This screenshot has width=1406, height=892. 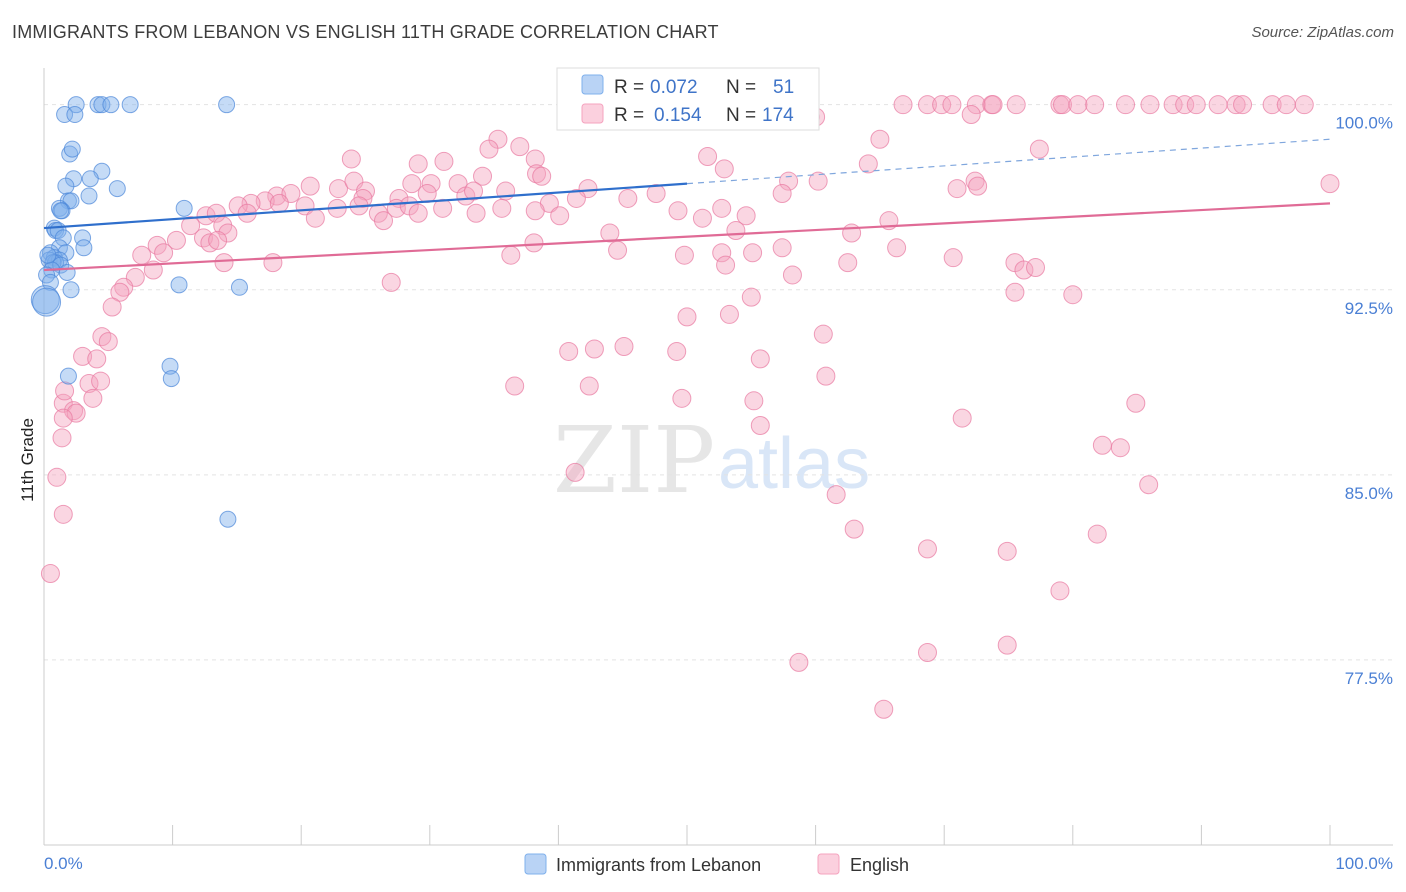 What do you see at coordinates (629, 115) in the screenshot?
I see `stats-r-label-english: R =` at bounding box center [629, 115].